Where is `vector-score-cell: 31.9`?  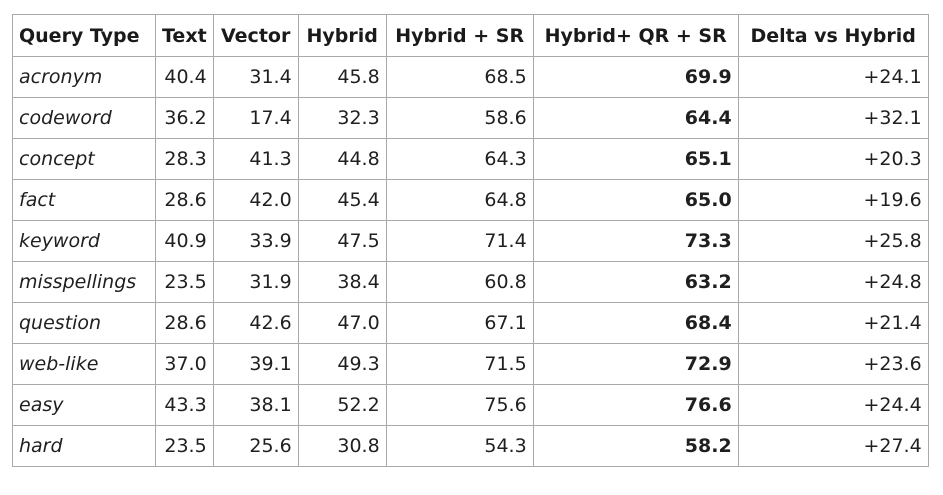 vector-score-cell: 31.9 is located at coordinates (255, 282).